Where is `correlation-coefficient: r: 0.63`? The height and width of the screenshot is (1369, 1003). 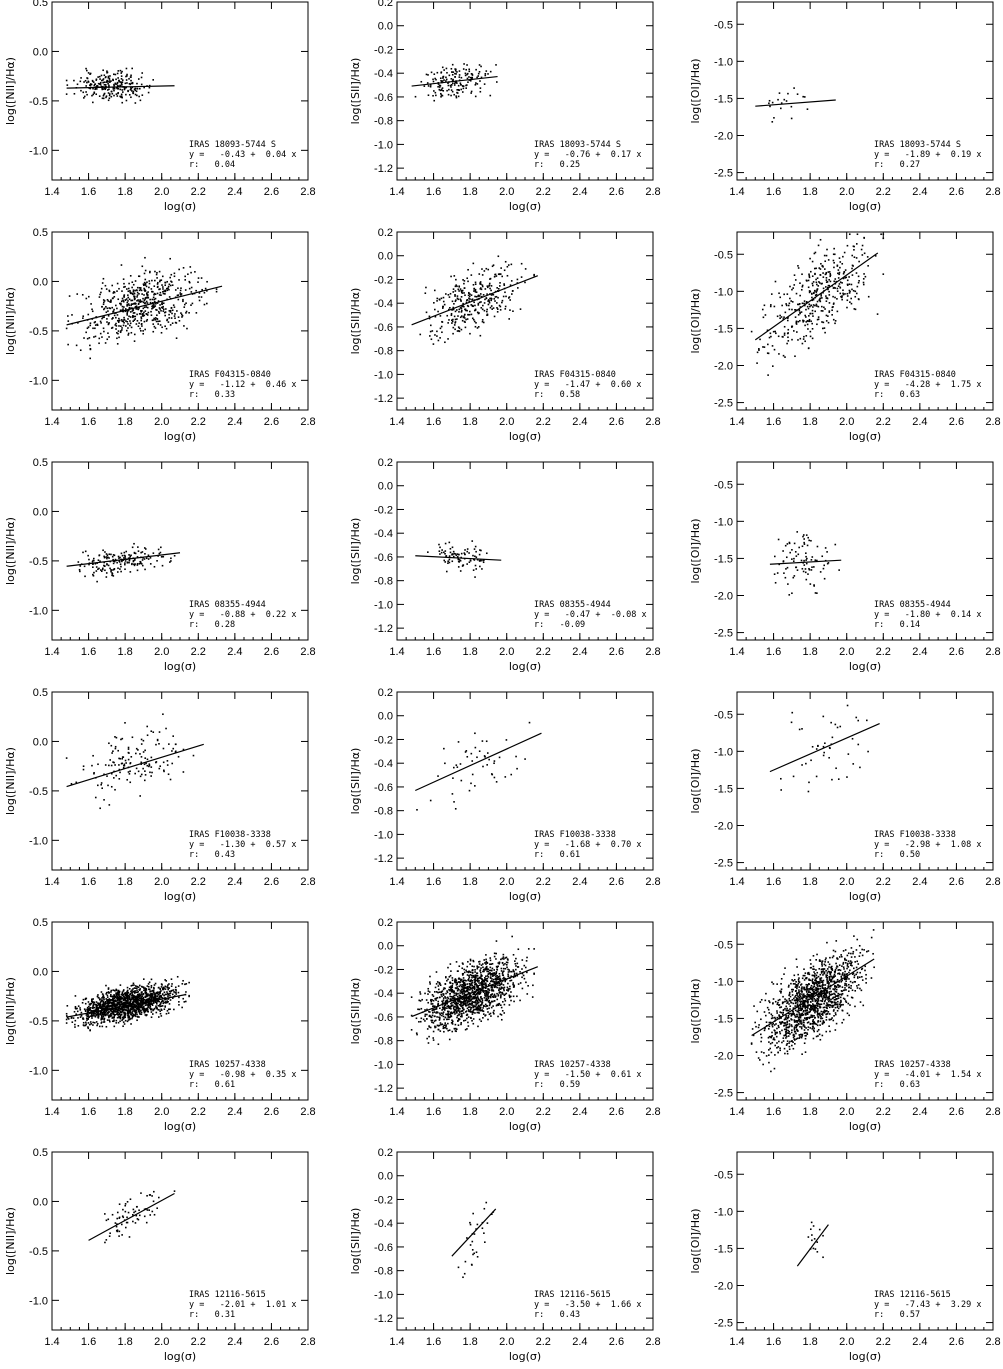 correlation-coefficient: r: 0.63 is located at coordinates (897, 395).